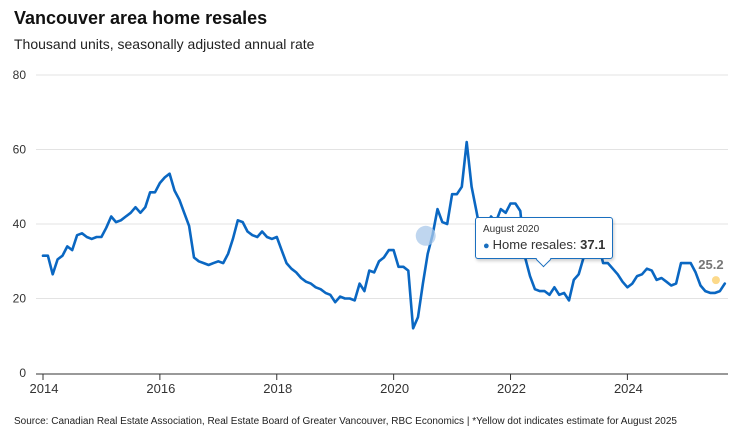  What do you see at coordinates (511, 229) in the screenshot?
I see `tooltip-date: August 2020` at bounding box center [511, 229].